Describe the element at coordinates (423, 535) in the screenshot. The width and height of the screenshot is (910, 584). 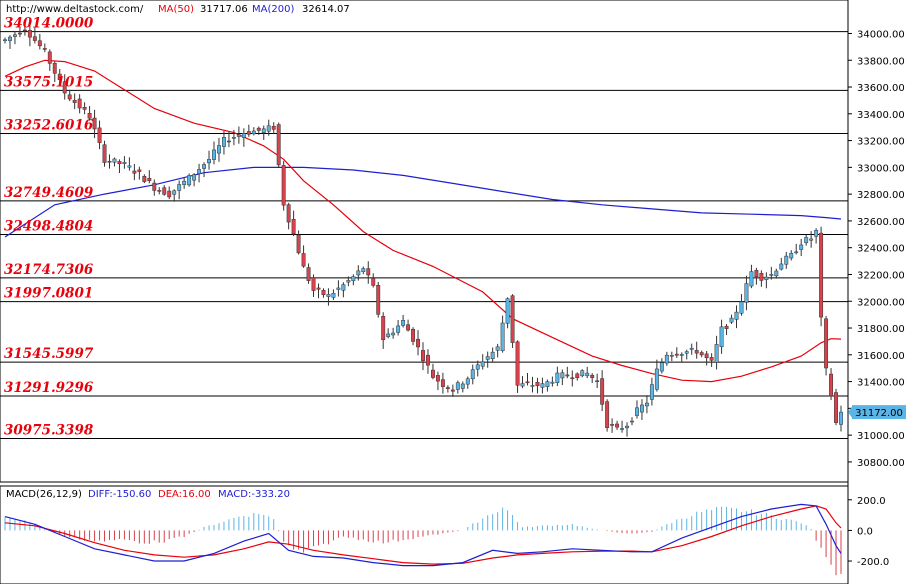
I see `dea-line` at that location.